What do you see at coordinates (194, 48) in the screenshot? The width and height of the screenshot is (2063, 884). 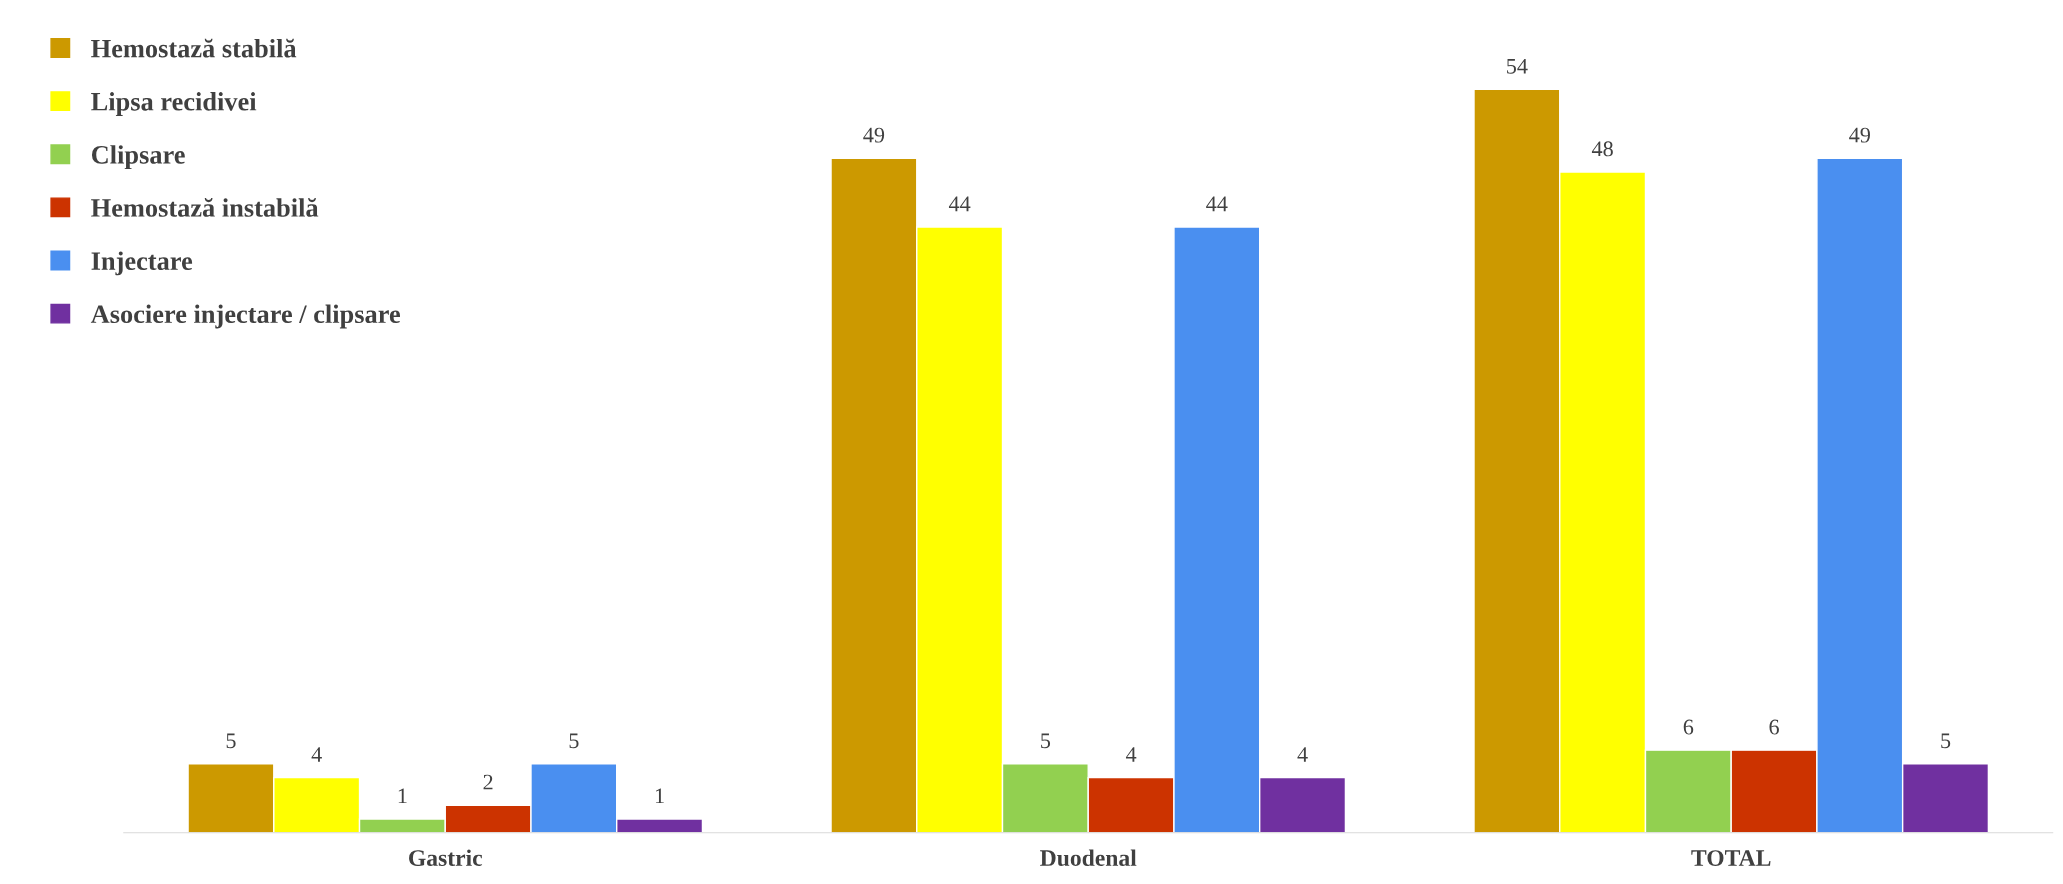 I see `legend-label: Hemostază stabilă` at bounding box center [194, 48].